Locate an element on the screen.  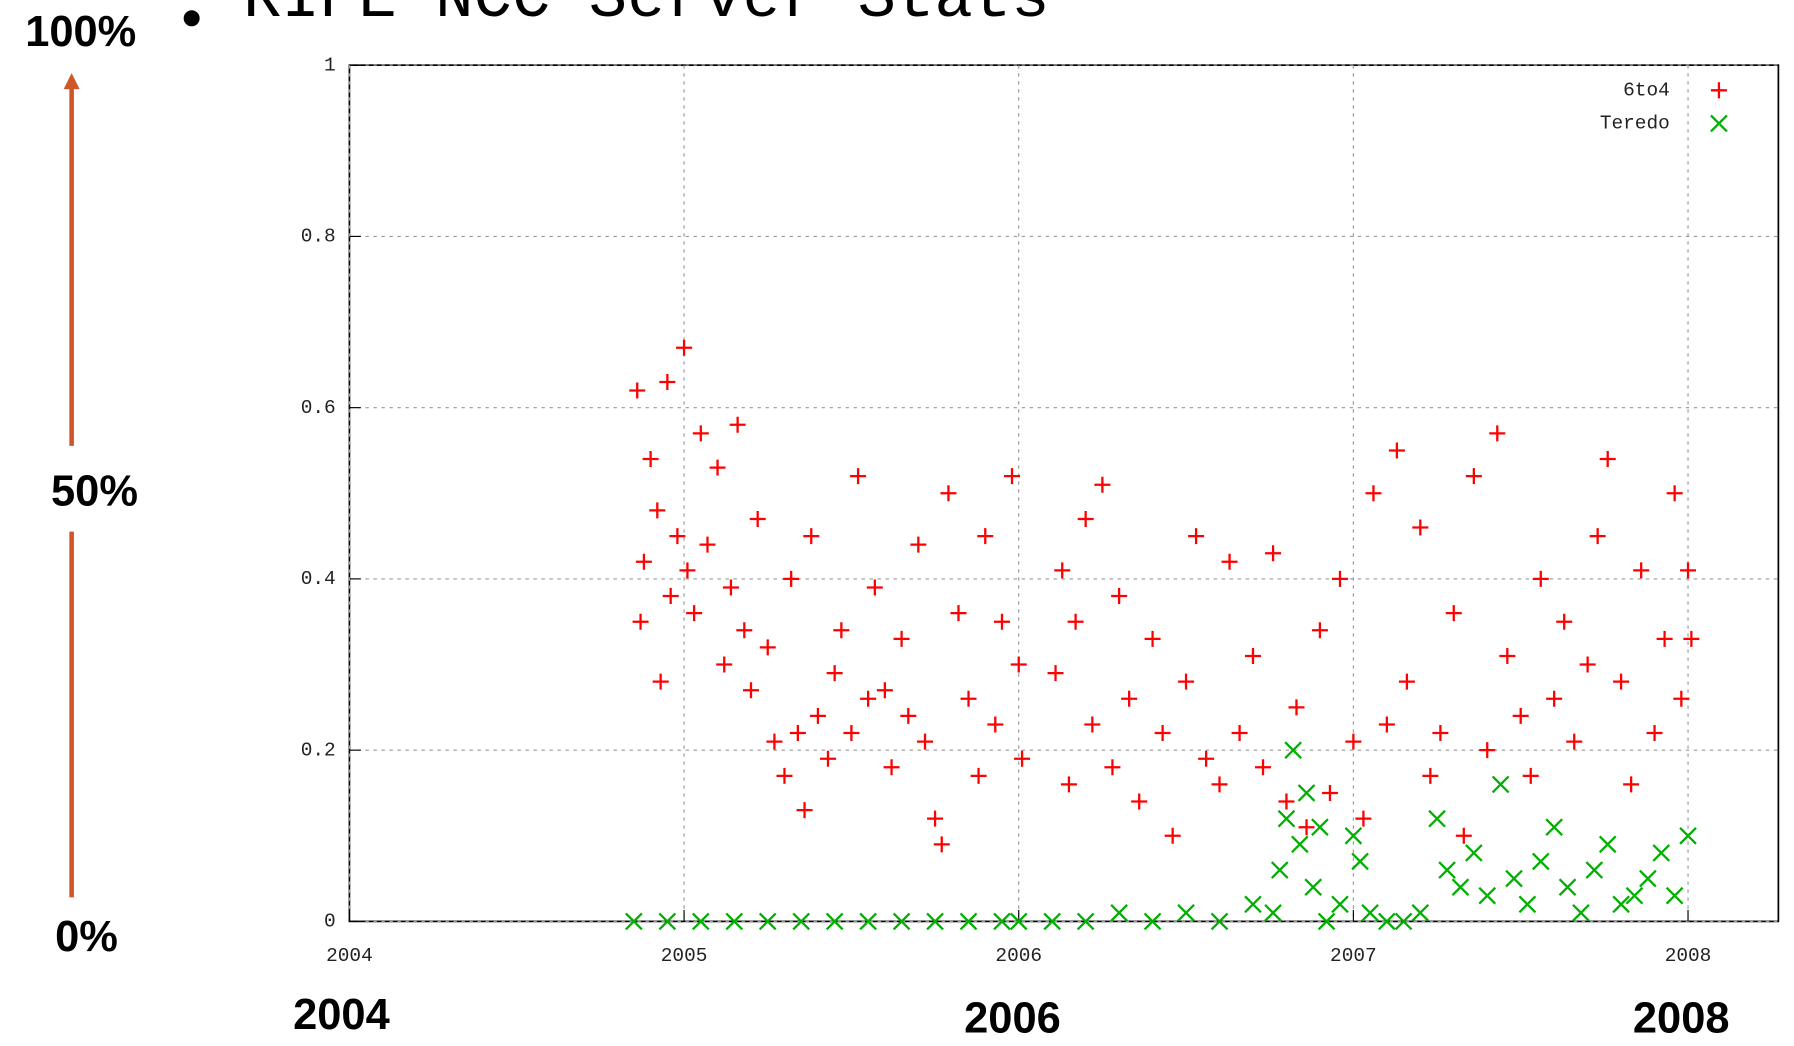
legend-label: Teredo is located at coordinates (1635, 124).